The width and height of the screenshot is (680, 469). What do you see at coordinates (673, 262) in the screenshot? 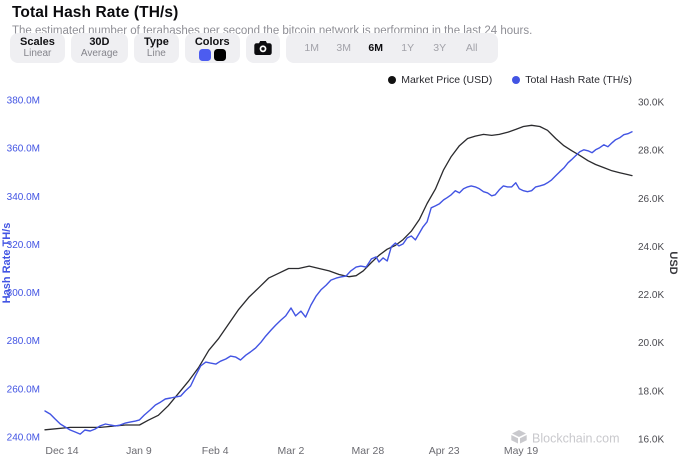
I see `right-axis-title: USD` at bounding box center [673, 262].